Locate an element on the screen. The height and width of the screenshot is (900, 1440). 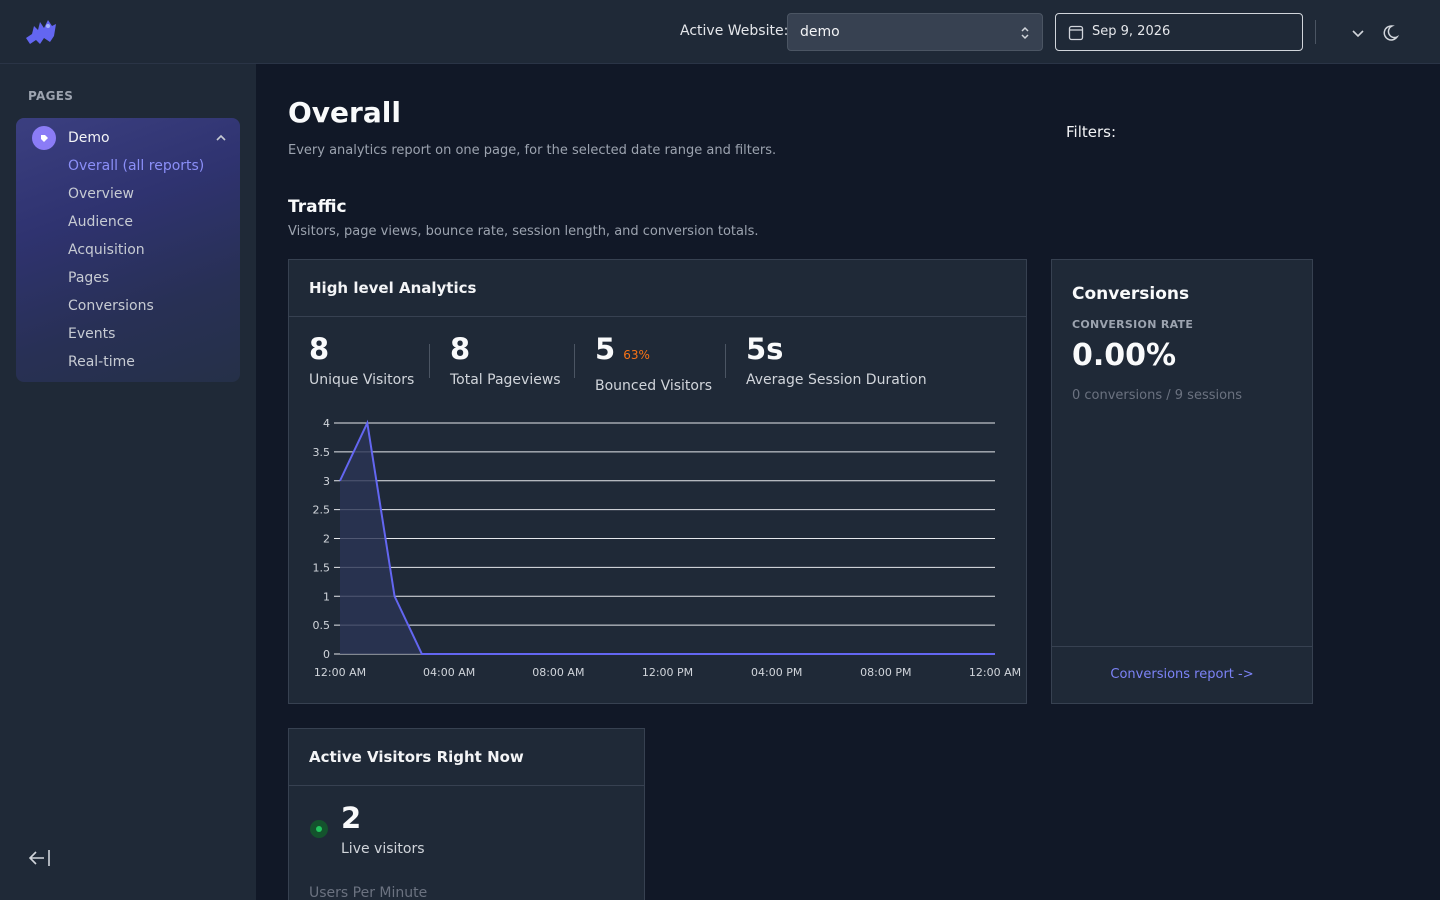
conversion-detail: 0 conversions / 9 sessions is located at coordinates (1157, 395).